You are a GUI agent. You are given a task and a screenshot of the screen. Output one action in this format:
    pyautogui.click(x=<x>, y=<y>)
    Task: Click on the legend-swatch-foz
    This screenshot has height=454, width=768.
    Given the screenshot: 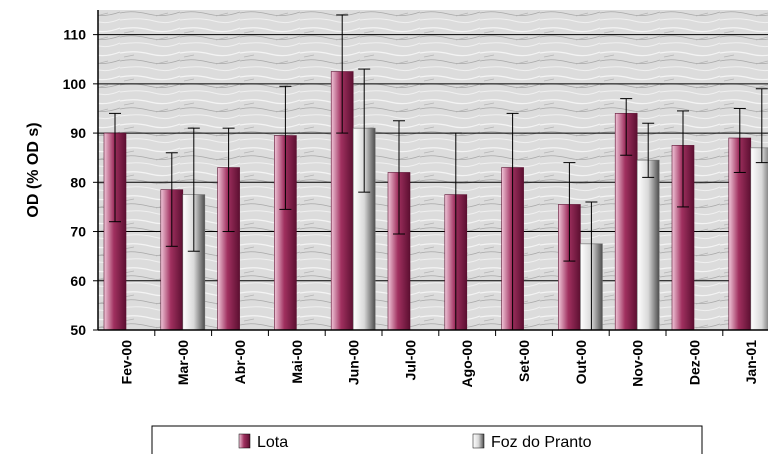 What is the action you would take?
    pyautogui.click(x=478, y=441)
    